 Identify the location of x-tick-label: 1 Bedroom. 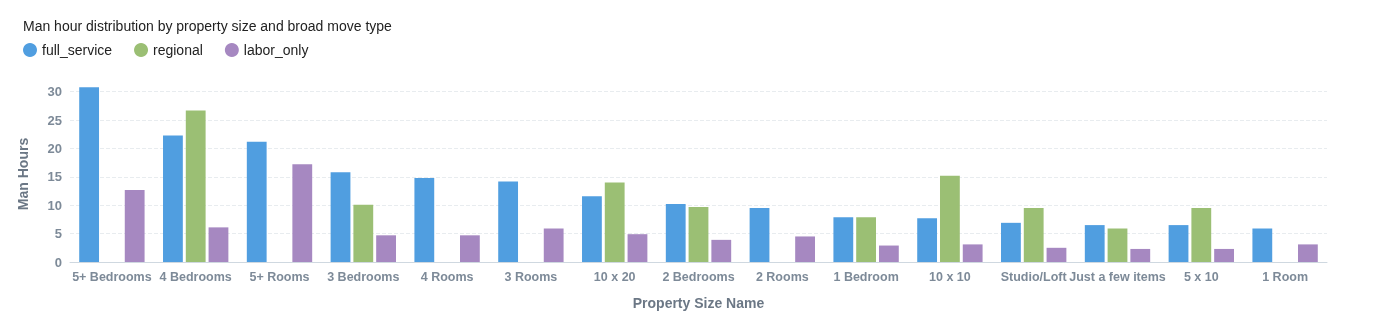
(866, 276).